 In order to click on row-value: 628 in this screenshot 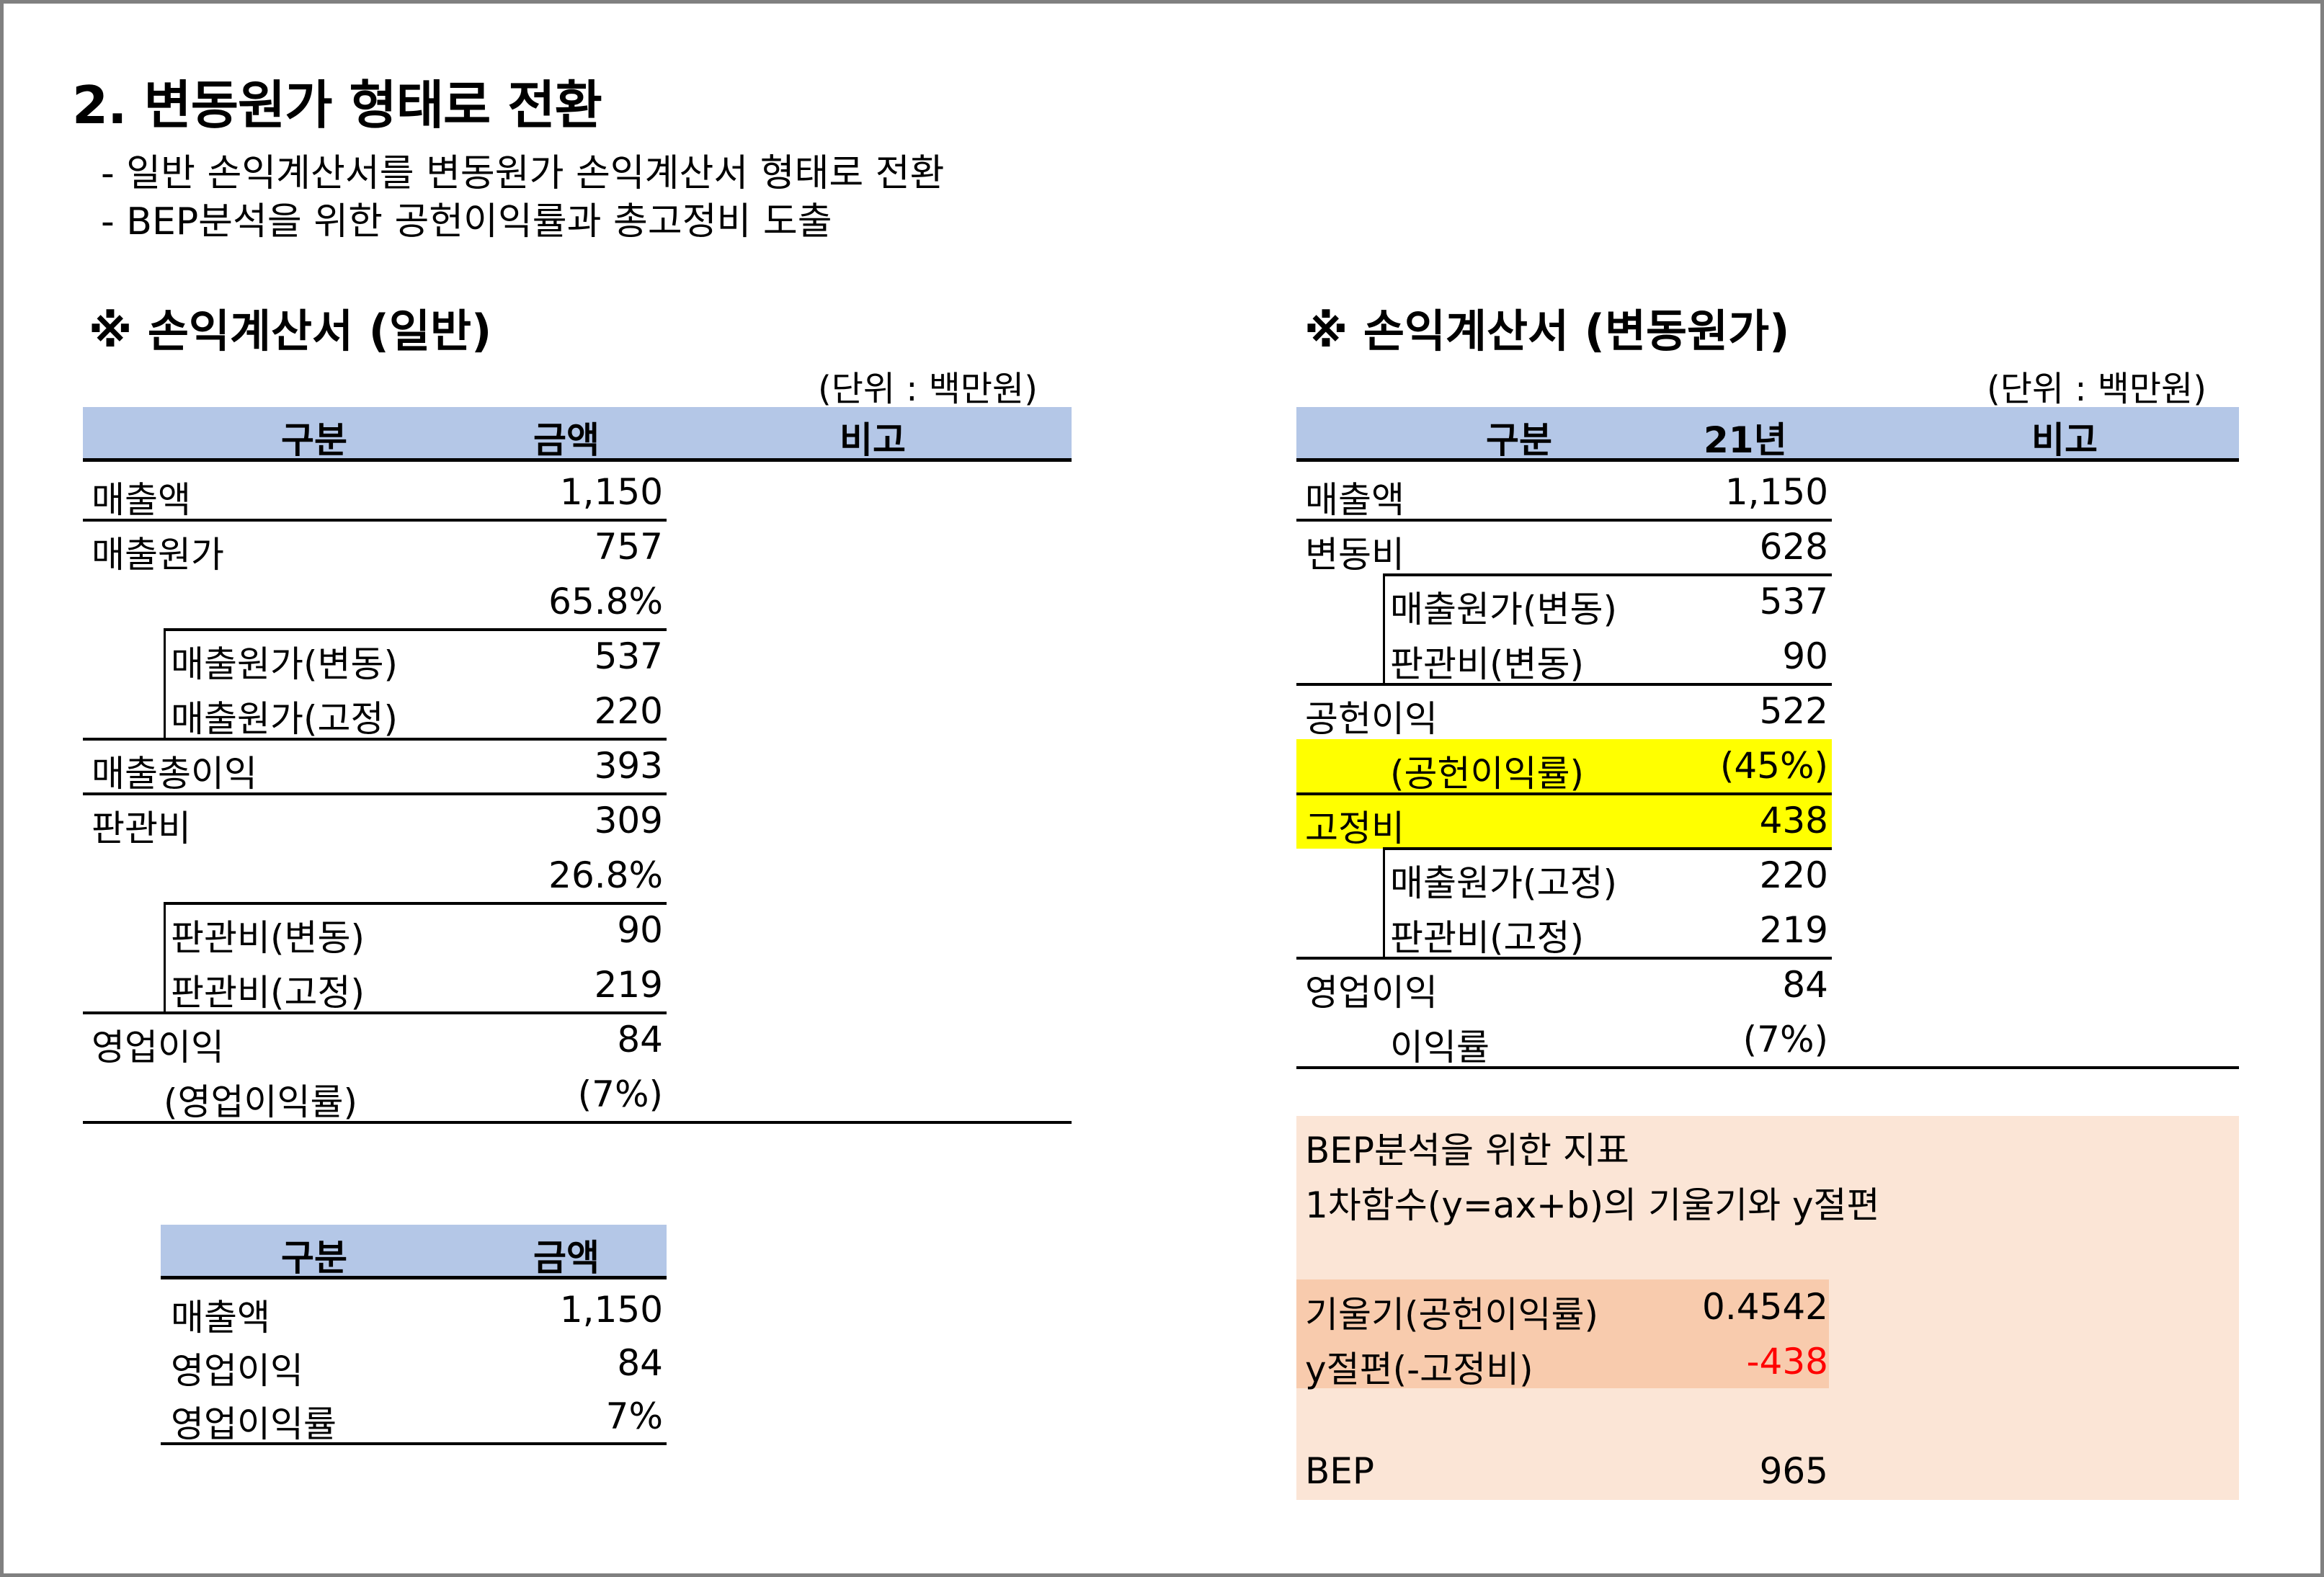, I will do `click(1793, 547)`.